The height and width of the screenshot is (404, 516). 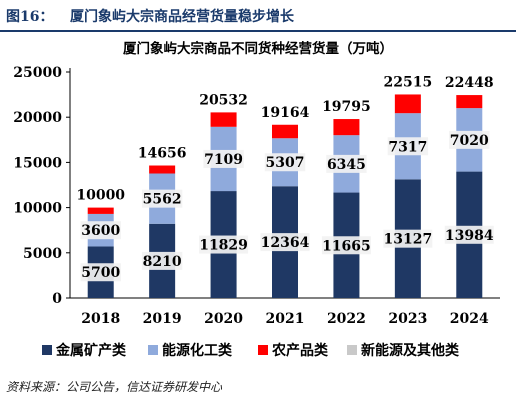 I want to click on y-tick-label: 25000, so click(x=37, y=73).